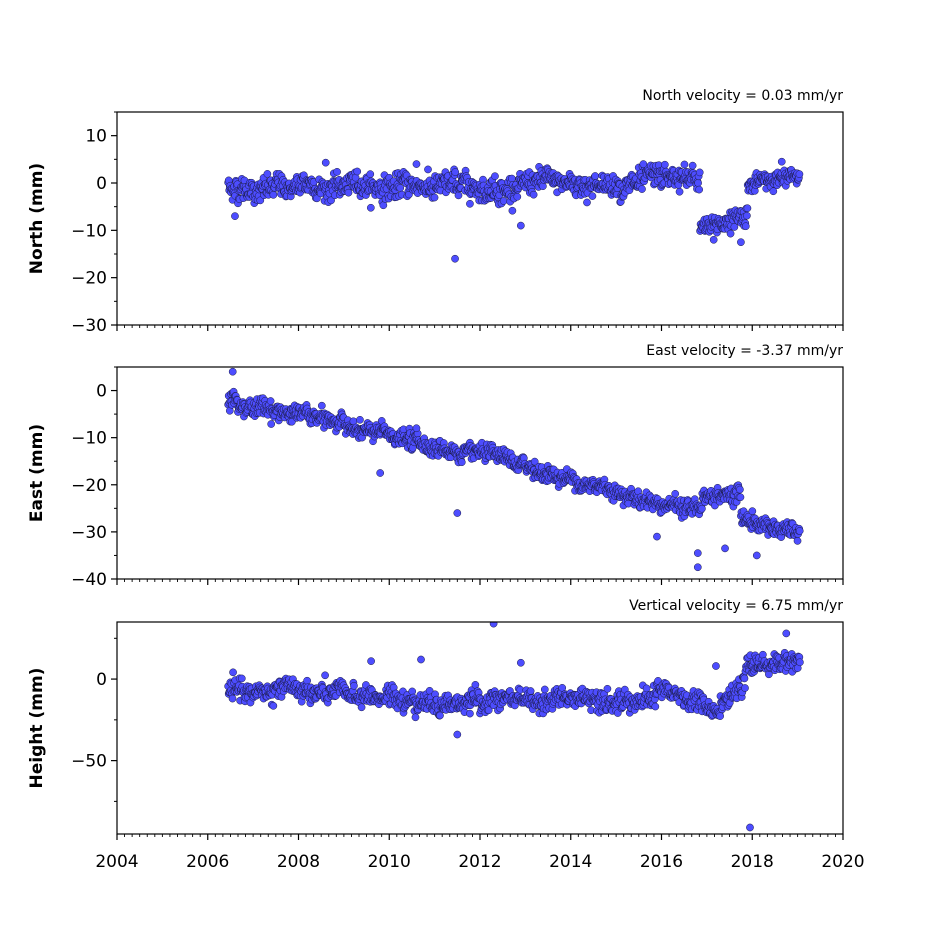 The height and width of the screenshot is (937, 937). I want to click on panel-2-title: East velocity = -3.37 mm/yr, so click(744, 351).